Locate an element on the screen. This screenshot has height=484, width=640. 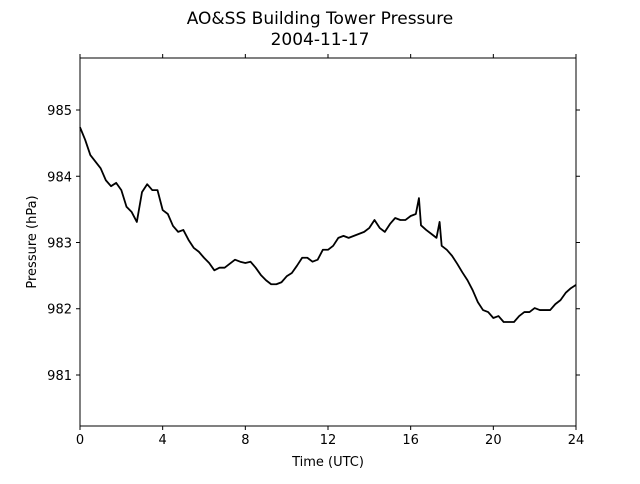
y-tick-label: 984 is located at coordinates (59, 177).